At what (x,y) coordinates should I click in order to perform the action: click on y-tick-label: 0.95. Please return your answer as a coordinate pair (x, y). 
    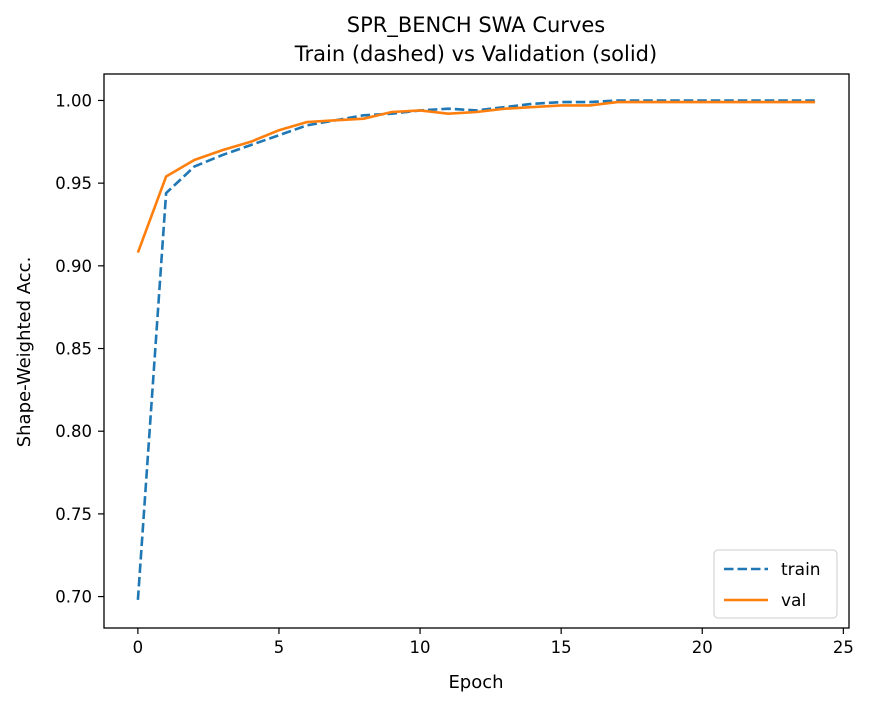
    Looking at the image, I should click on (73, 183).